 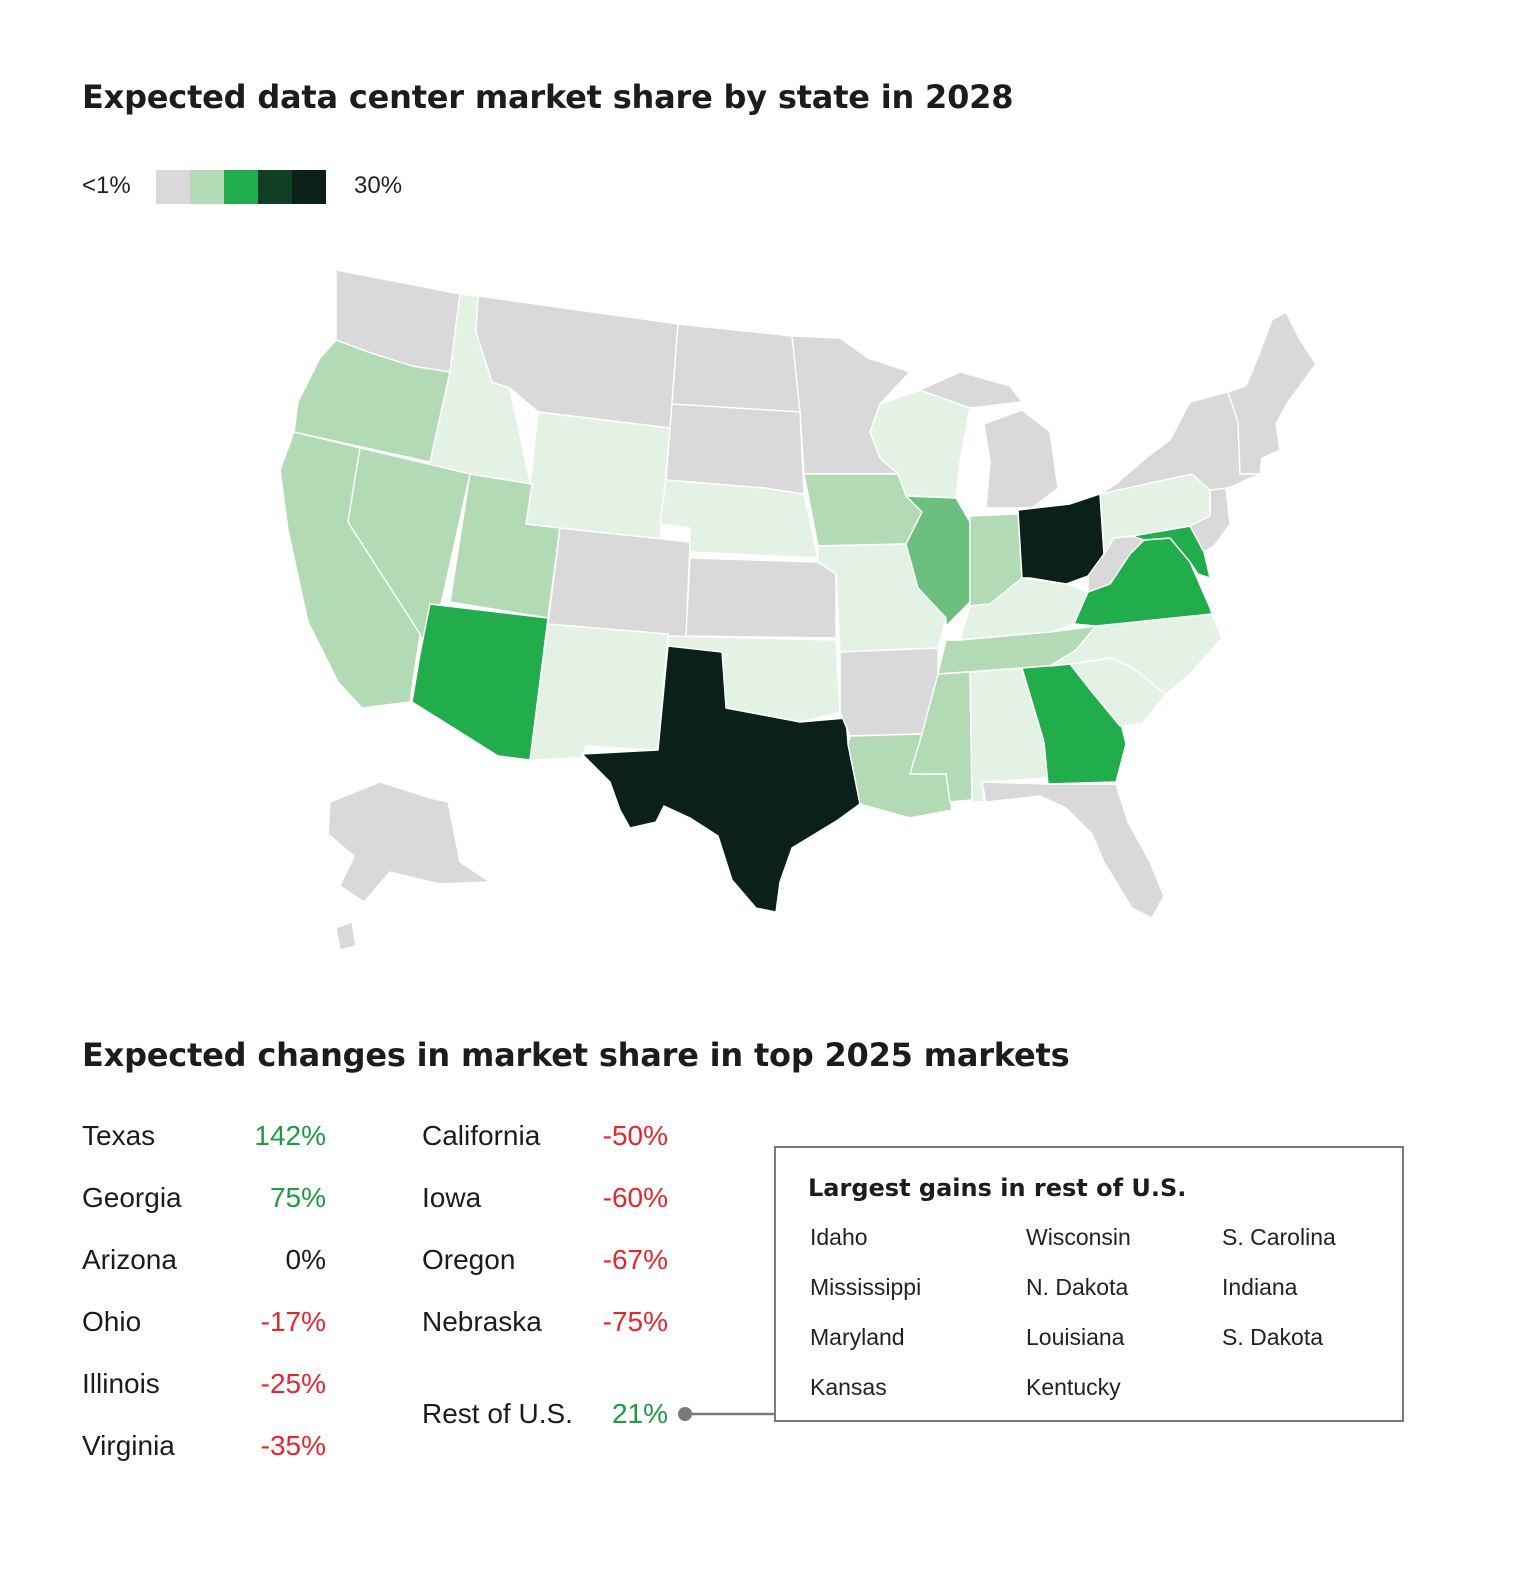 I want to click on change-value: -60%, so click(x=635, y=1197).